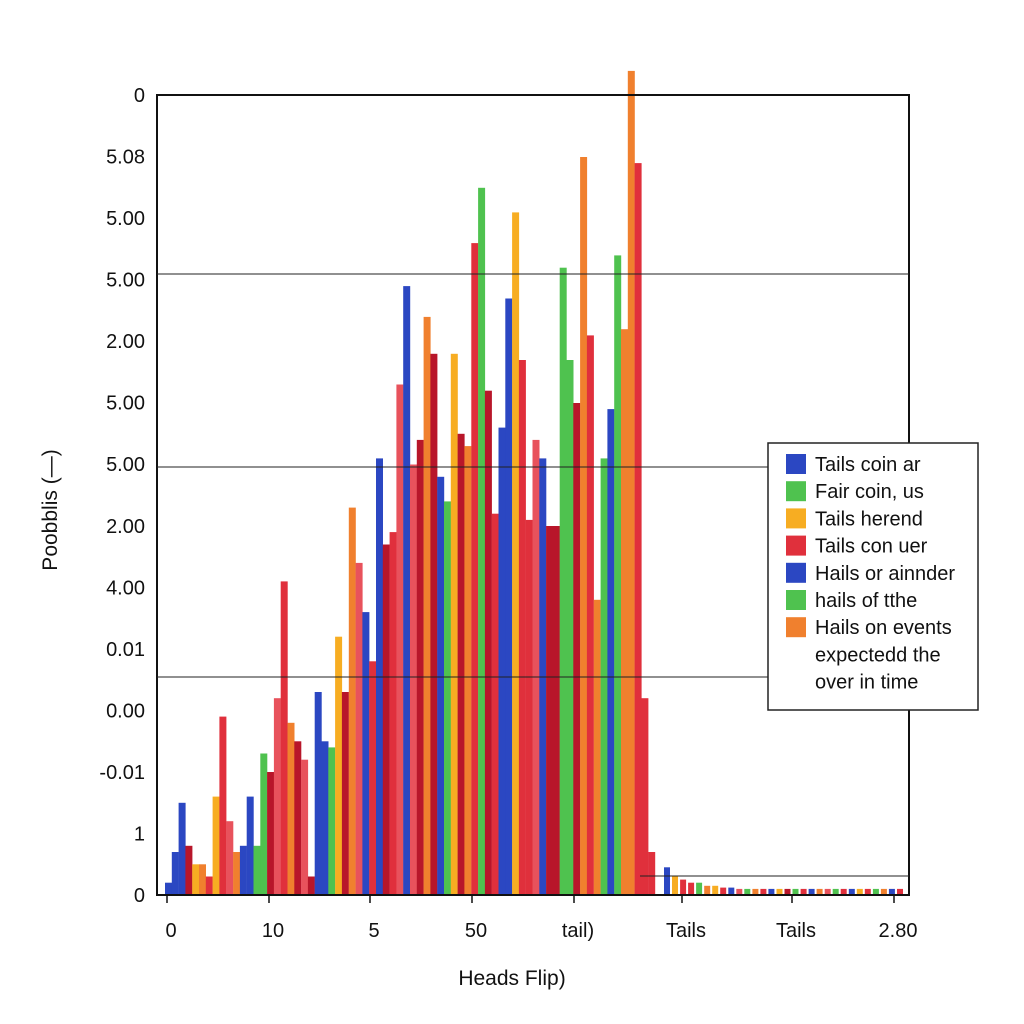  Describe the element at coordinates (125, 650) in the screenshot. I see `y-tick-label: 0.01` at that location.